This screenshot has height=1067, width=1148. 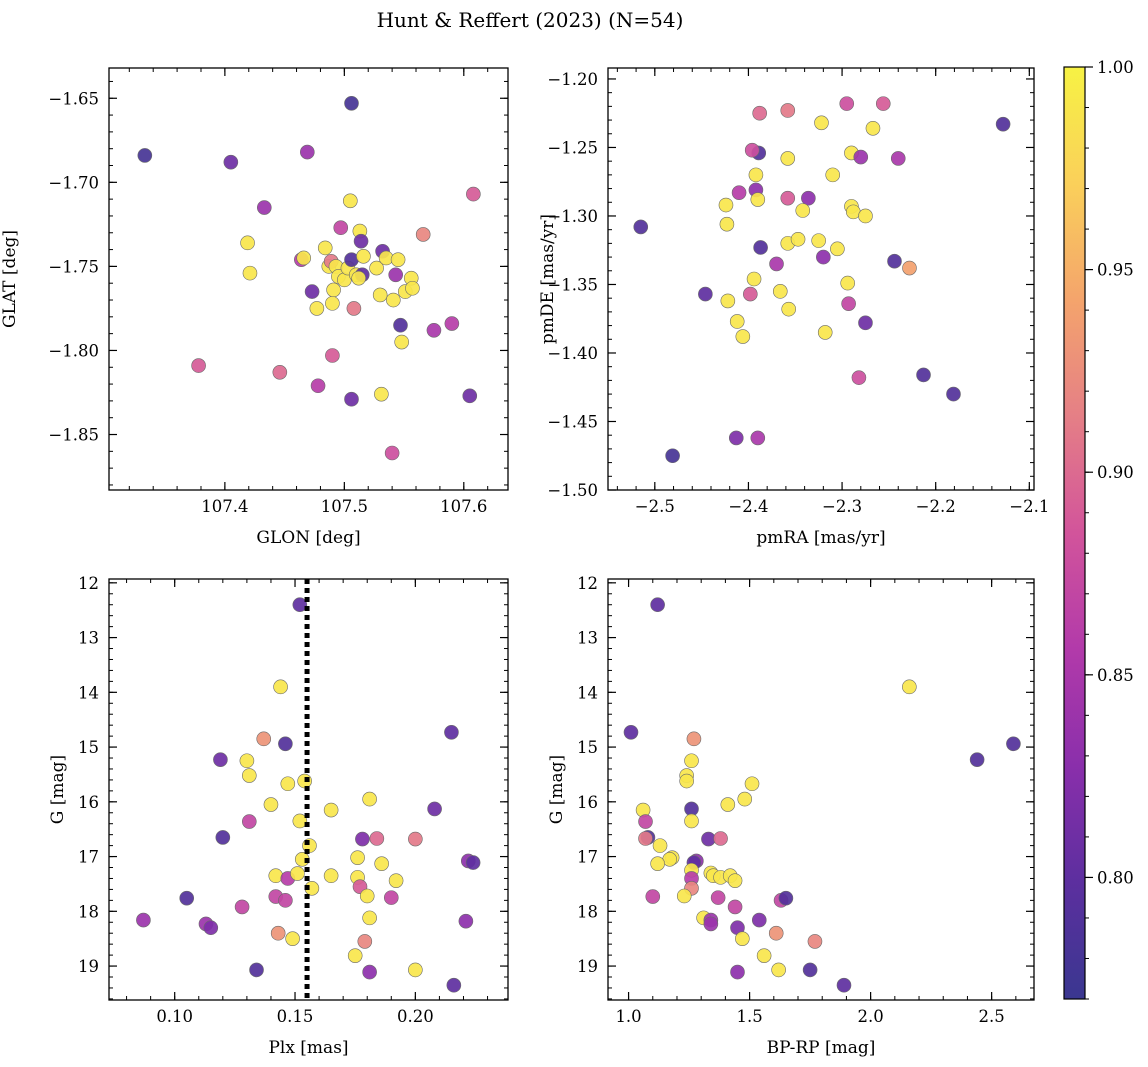 What do you see at coordinates (308, 279) in the screenshot?
I see `panel-frame` at bounding box center [308, 279].